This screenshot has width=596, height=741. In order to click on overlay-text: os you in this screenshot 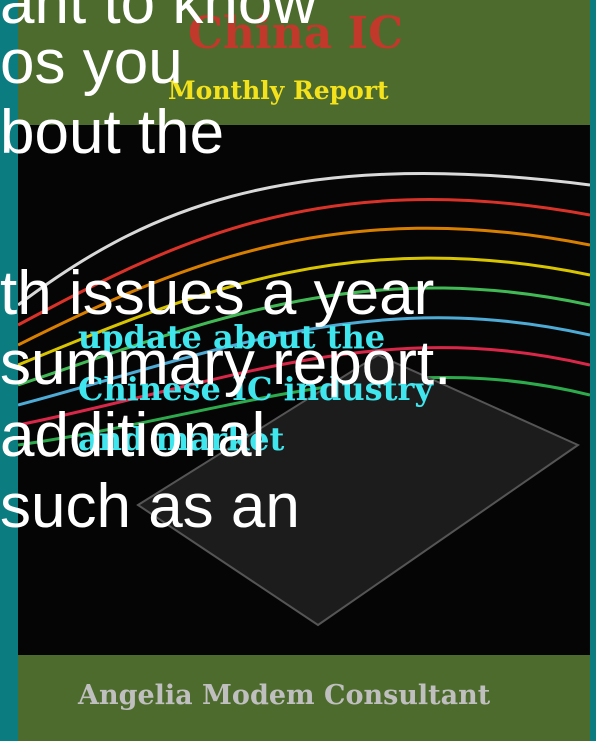, I will do `click(91, 62)`.